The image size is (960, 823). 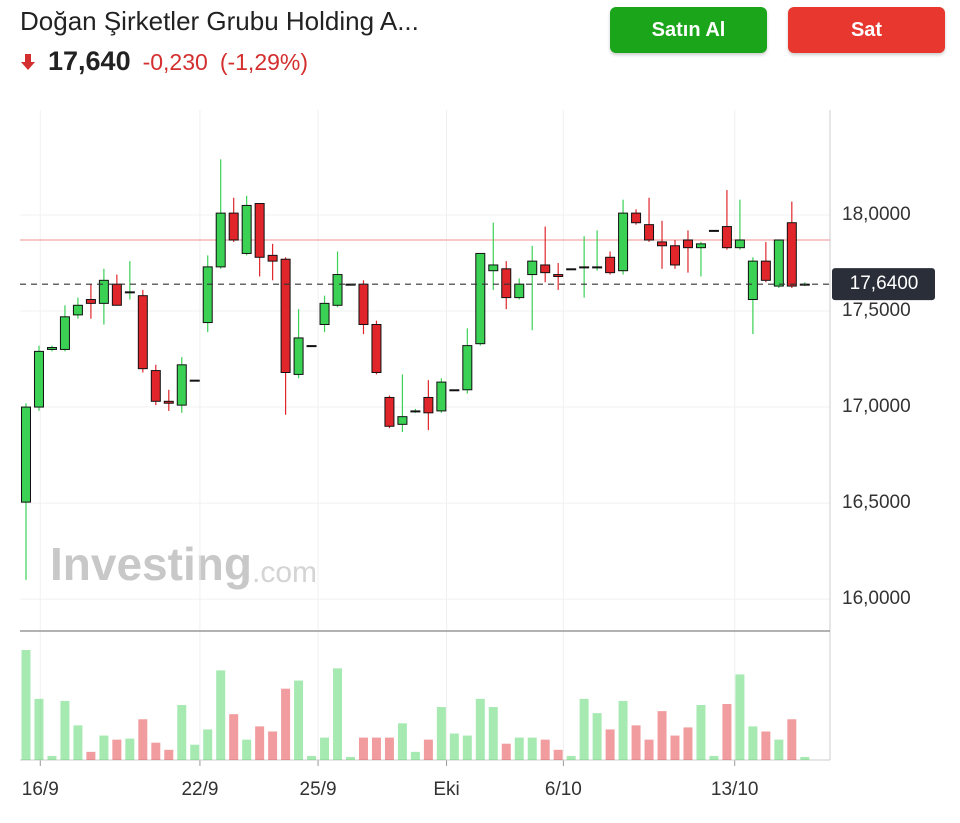 What do you see at coordinates (199, 789) in the screenshot?
I see `x-tick-label: 22/9` at bounding box center [199, 789].